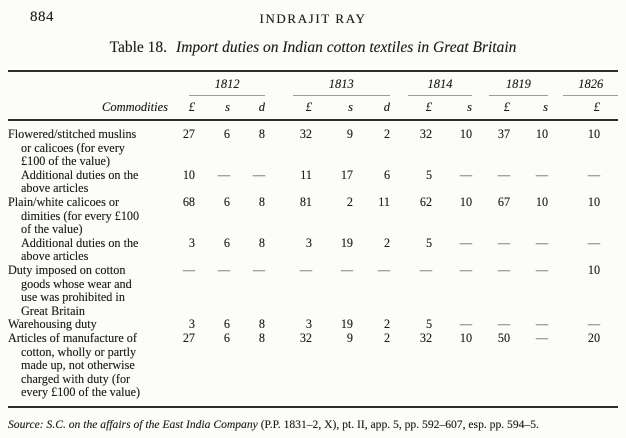 Image resolution: width=626 pixels, height=438 pixels. What do you see at coordinates (347, 174) in the screenshot?
I see `value-cell: 17` at bounding box center [347, 174].